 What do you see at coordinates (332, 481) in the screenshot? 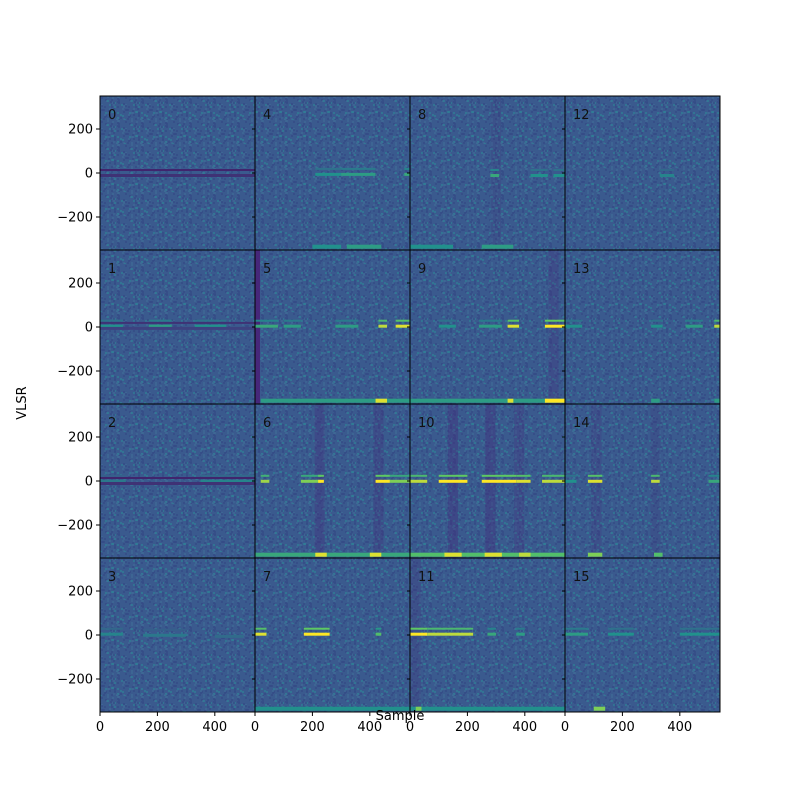
I see `panel-6: 6` at bounding box center [332, 481].